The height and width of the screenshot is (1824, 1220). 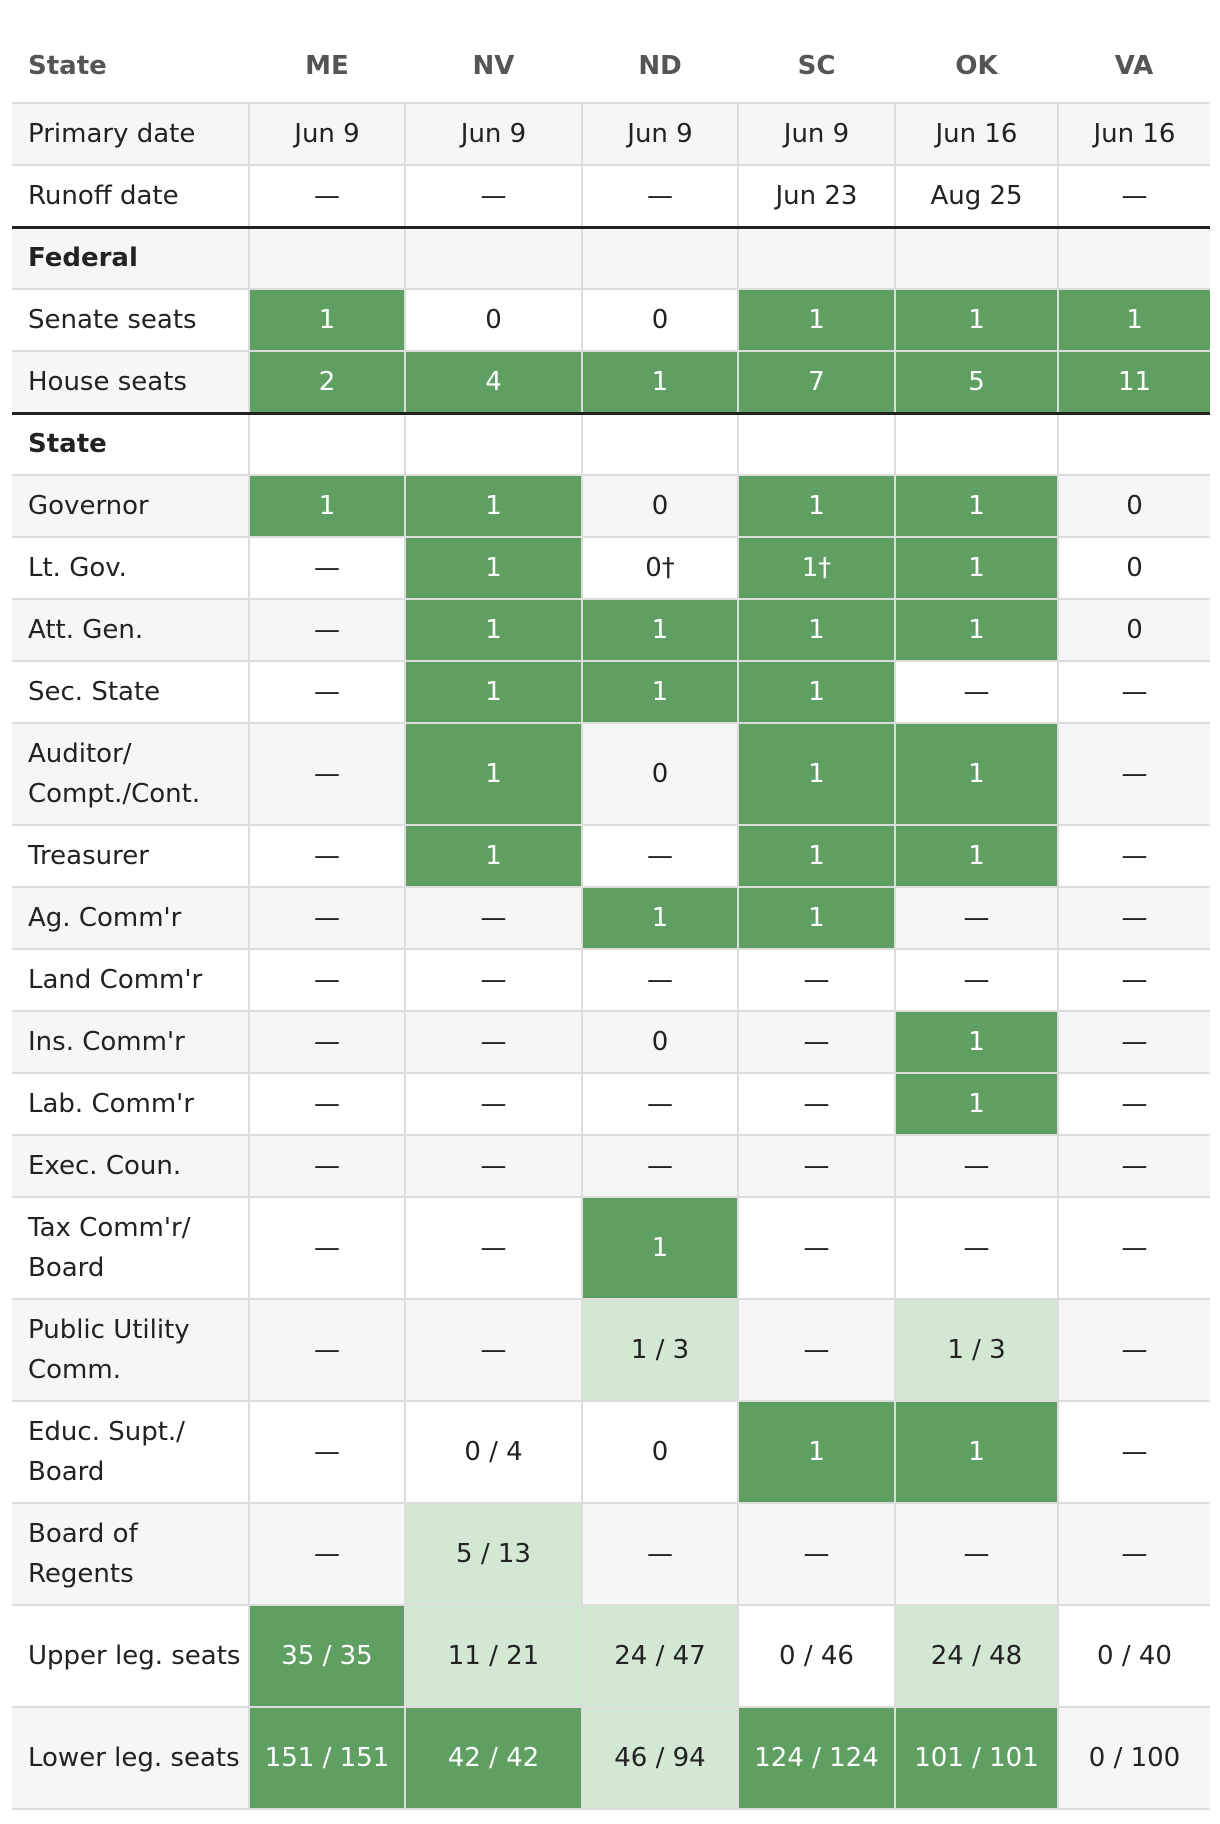 I want to click on row: Ag. Comm'r — —1 1— —, so click(x=611, y=918).